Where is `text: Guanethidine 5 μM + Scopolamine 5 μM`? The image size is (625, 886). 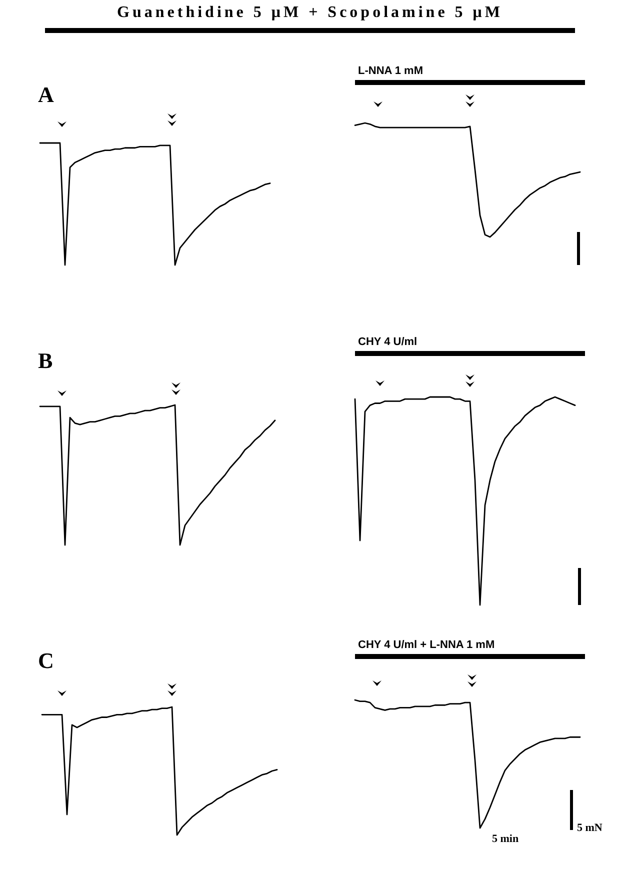 text: Guanethidine 5 μM + Scopolamine 5 μM is located at coordinates (310, 13).